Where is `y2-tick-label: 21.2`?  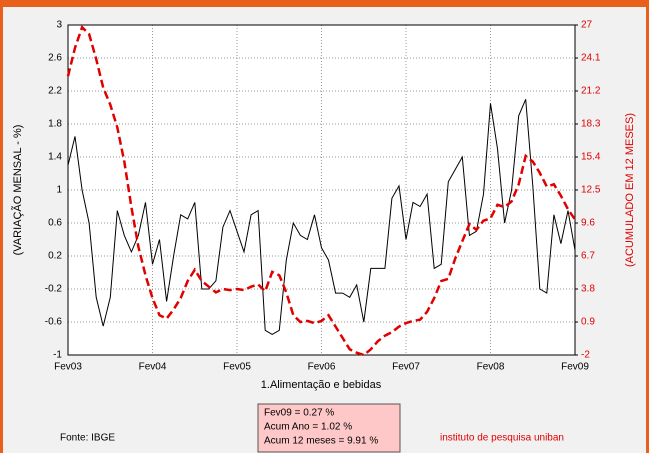
y2-tick-label: 21.2 is located at coordinates (591, 91).